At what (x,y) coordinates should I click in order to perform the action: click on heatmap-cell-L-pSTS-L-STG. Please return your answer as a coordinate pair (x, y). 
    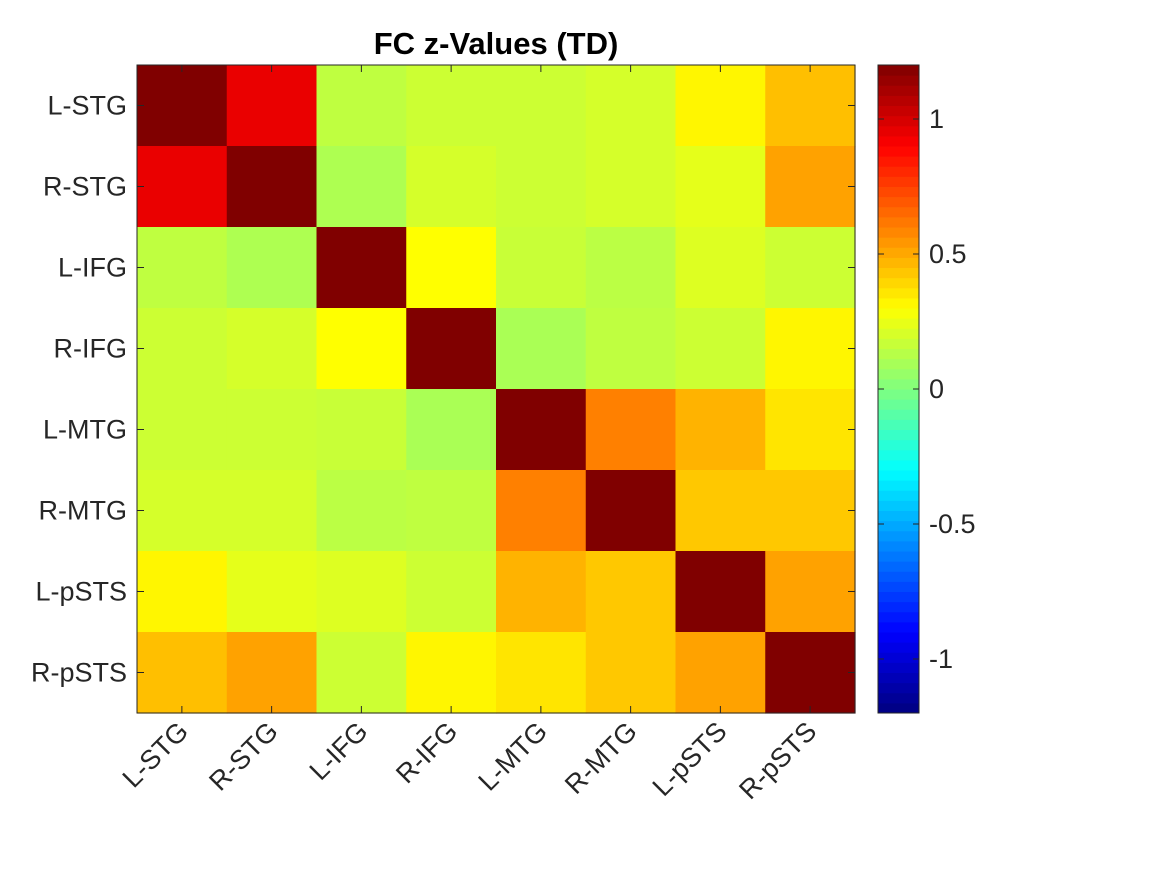
    Looking at the image, I should click on (182, 592).